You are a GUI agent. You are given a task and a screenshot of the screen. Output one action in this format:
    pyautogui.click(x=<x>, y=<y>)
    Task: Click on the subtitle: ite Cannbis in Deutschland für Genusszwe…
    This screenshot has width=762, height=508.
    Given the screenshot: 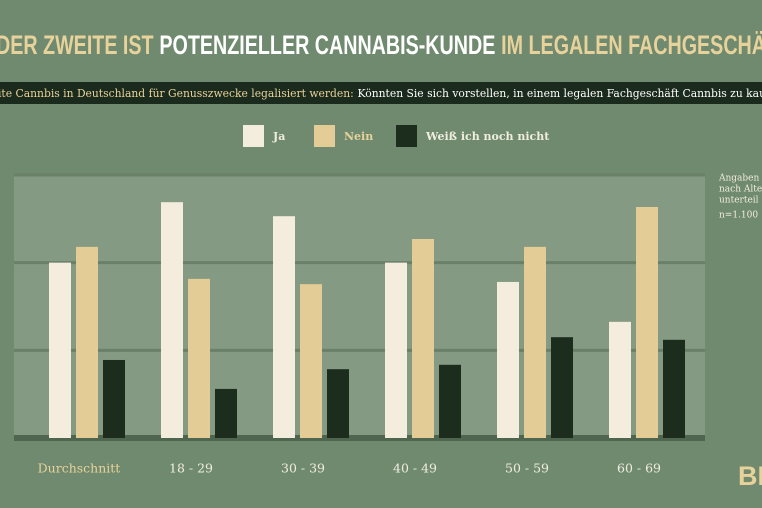 What is the action you would take?
    pyautogui.click(x=381, y=93)
    